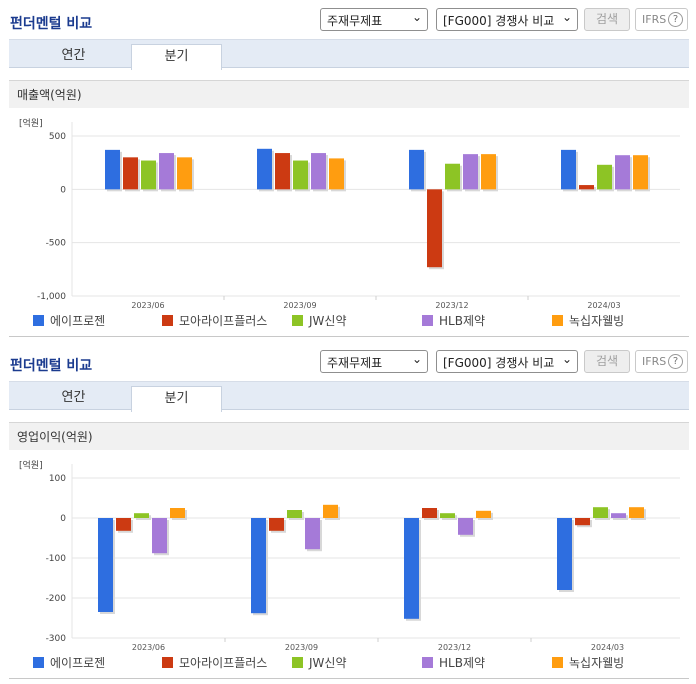 The image size is (696, 684). What do you see at coordinates (57, 479) in the screenshot?
I see `y-tick-label: 100` at bounding box center [57, 479].